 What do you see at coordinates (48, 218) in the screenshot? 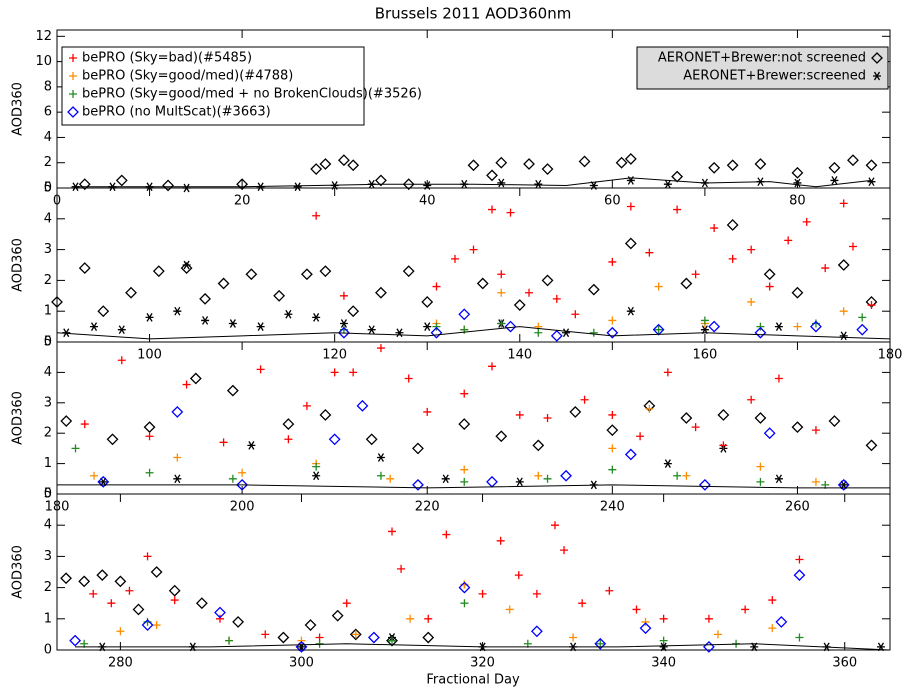
I see `y-tick-label: 4` at bounding box center [48, 218].